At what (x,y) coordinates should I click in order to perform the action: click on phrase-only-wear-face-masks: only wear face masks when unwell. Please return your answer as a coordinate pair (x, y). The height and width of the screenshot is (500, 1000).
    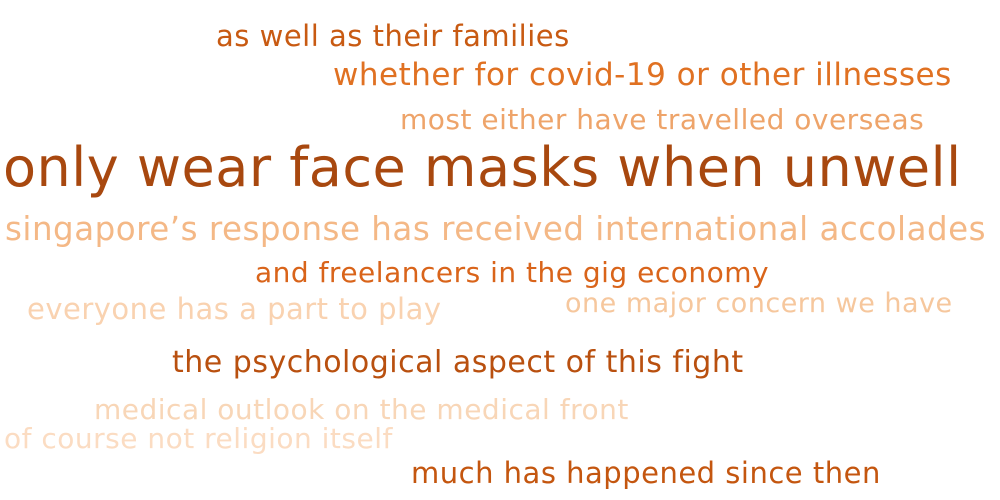
    Looking at the image, I should click on (482, 167).